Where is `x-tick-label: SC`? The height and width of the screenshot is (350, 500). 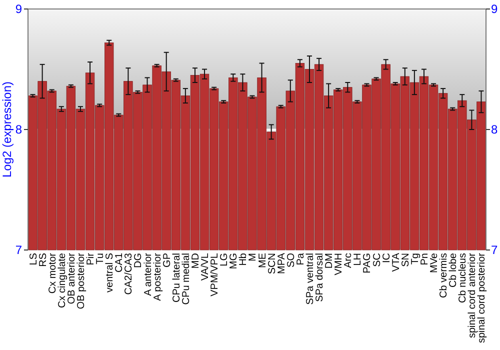 x-tick-label: SC is located at coordinates (377, 260).